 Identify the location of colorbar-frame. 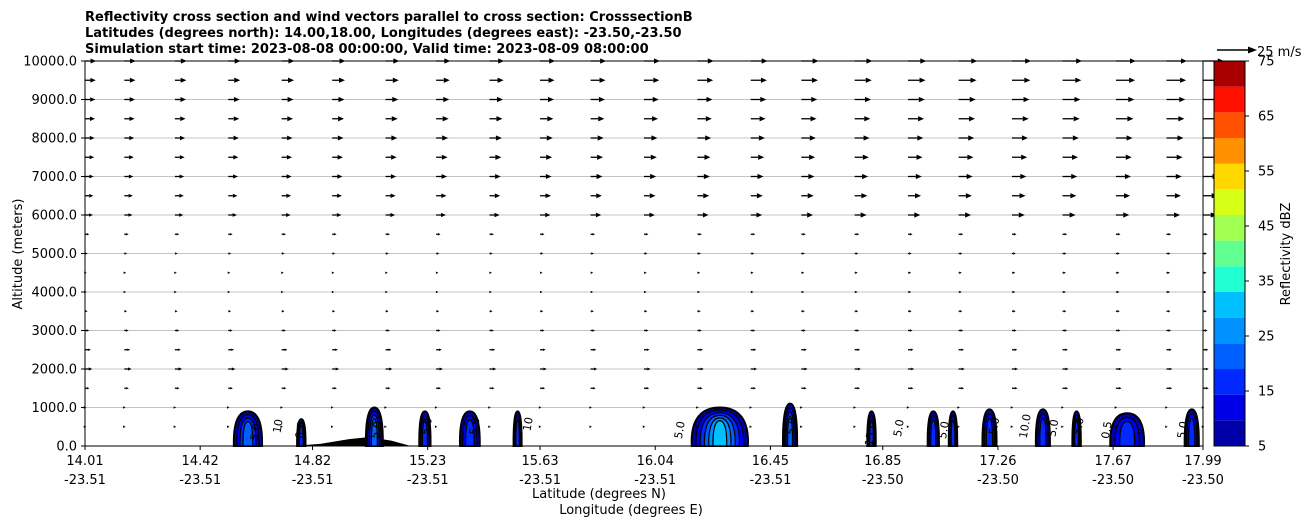
(1229, 253).